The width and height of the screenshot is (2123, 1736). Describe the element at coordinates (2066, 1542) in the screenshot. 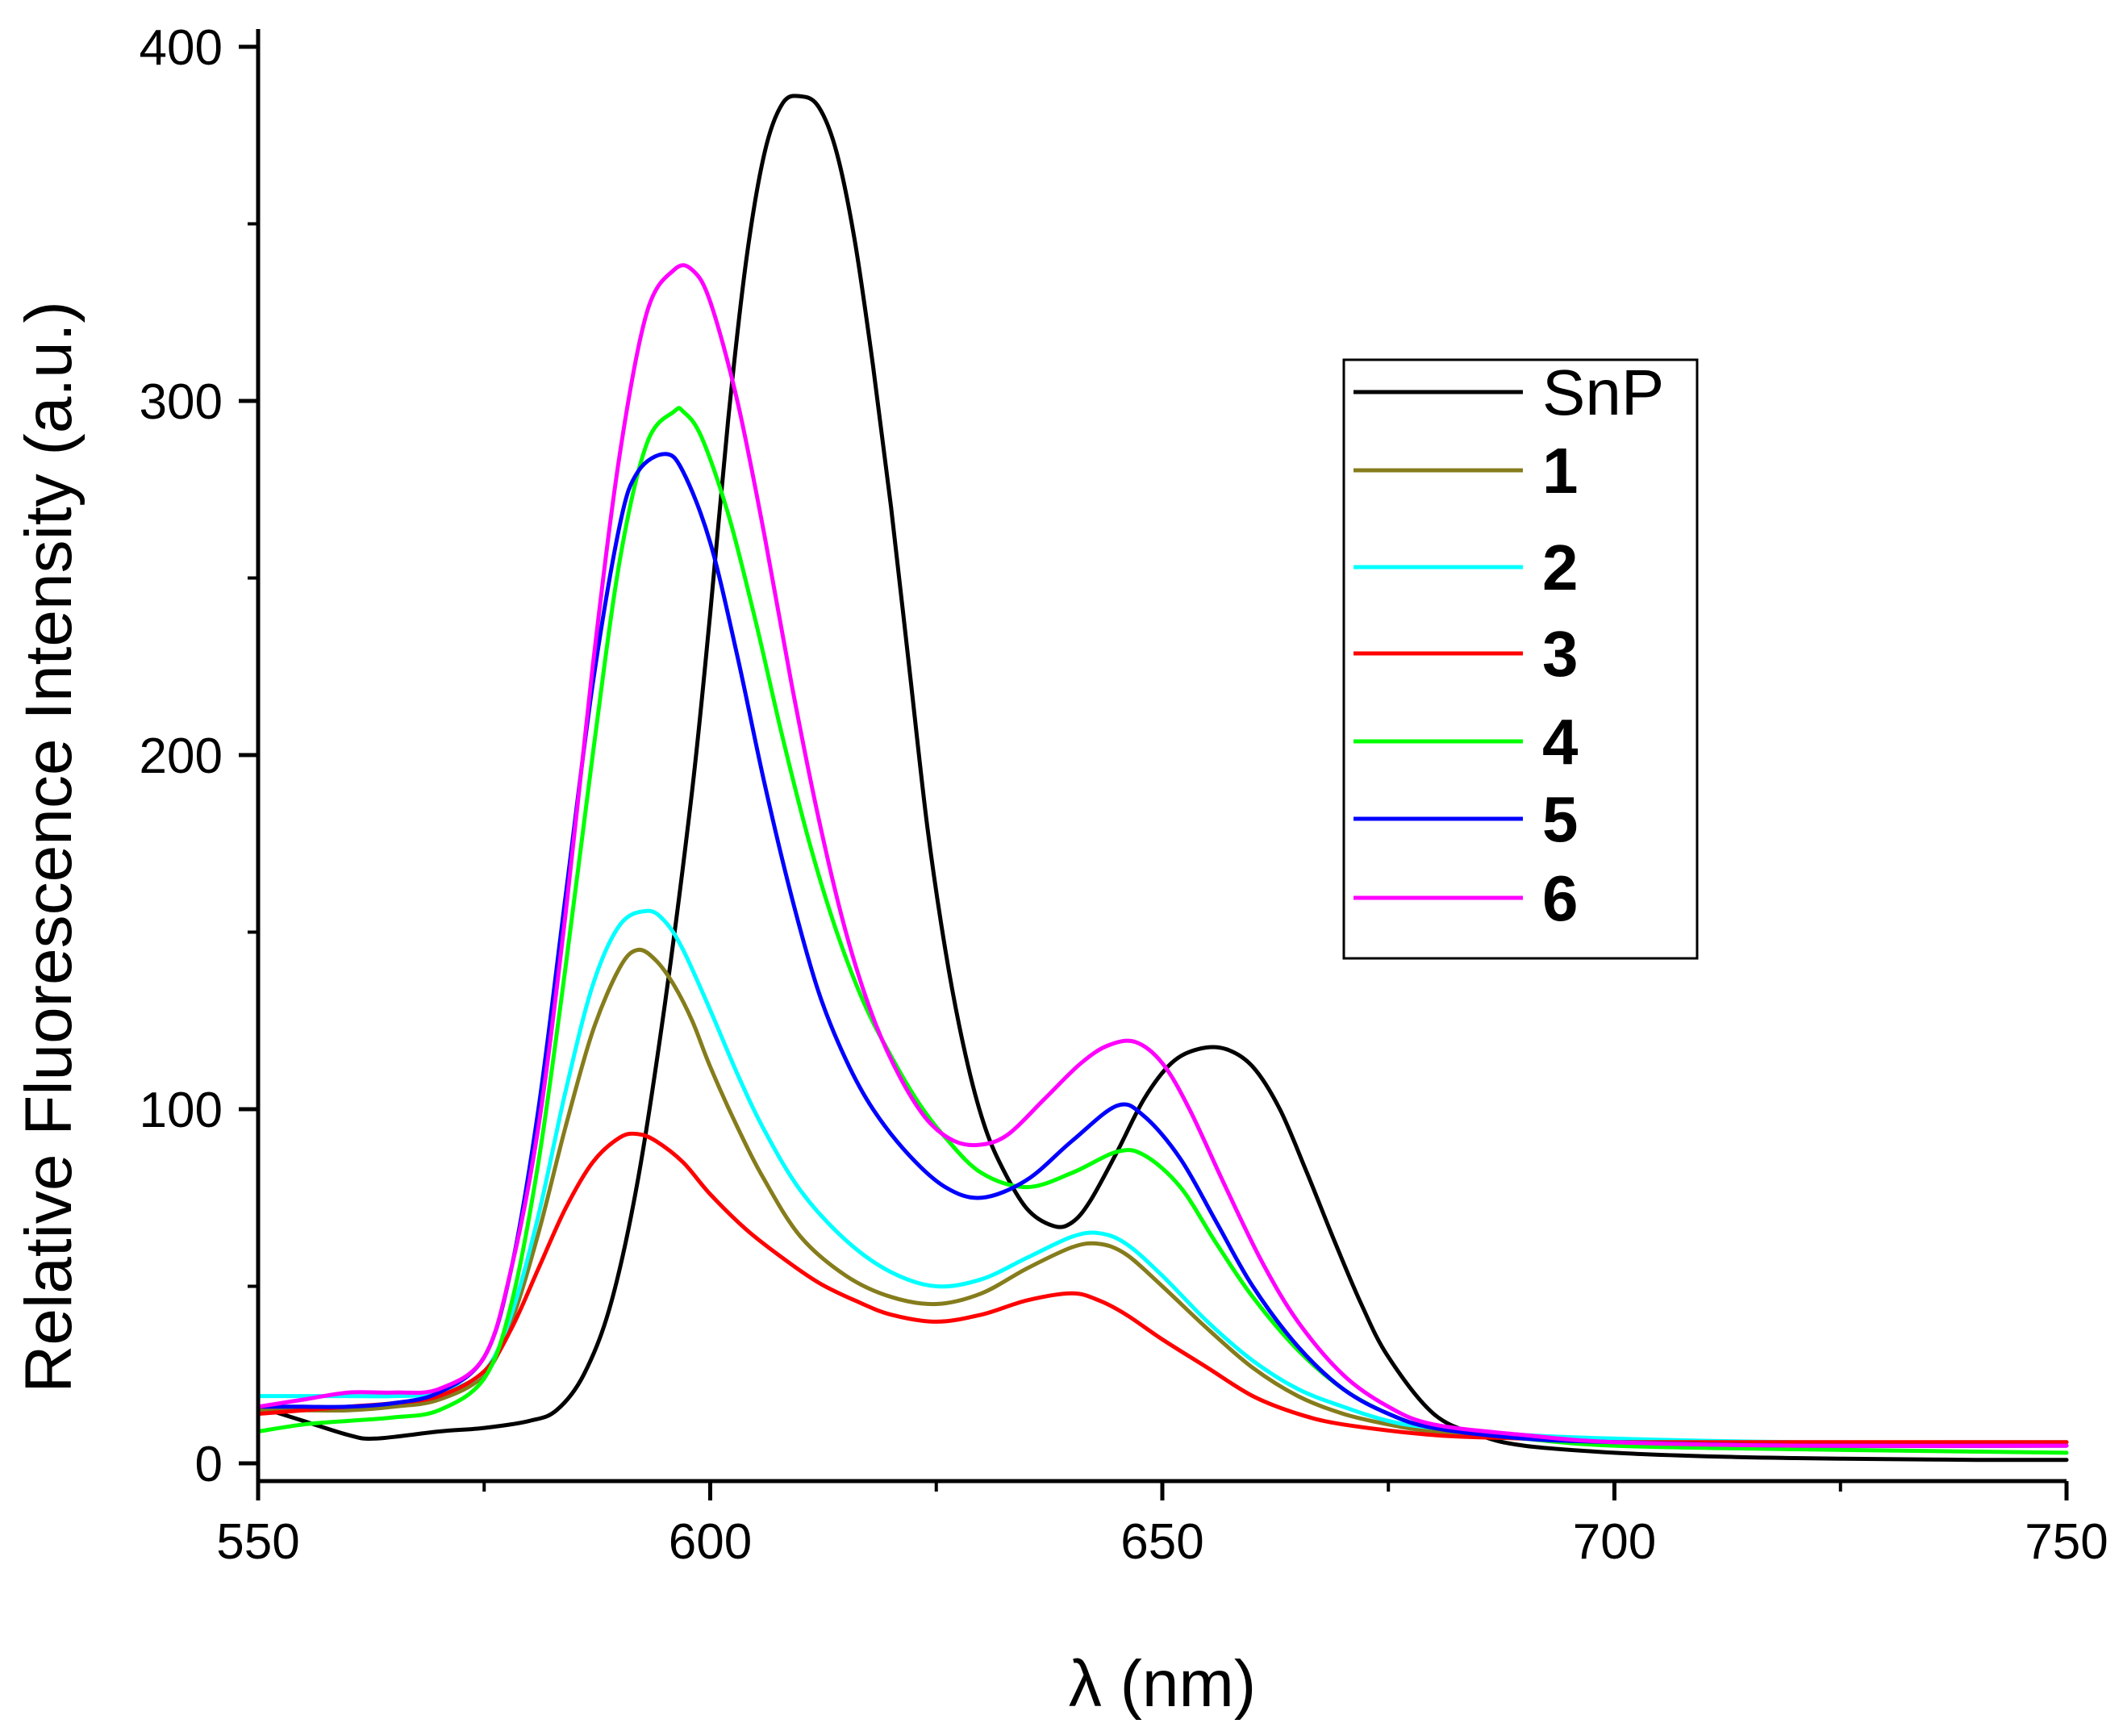

I see `x-tick-label: 750` at that location.